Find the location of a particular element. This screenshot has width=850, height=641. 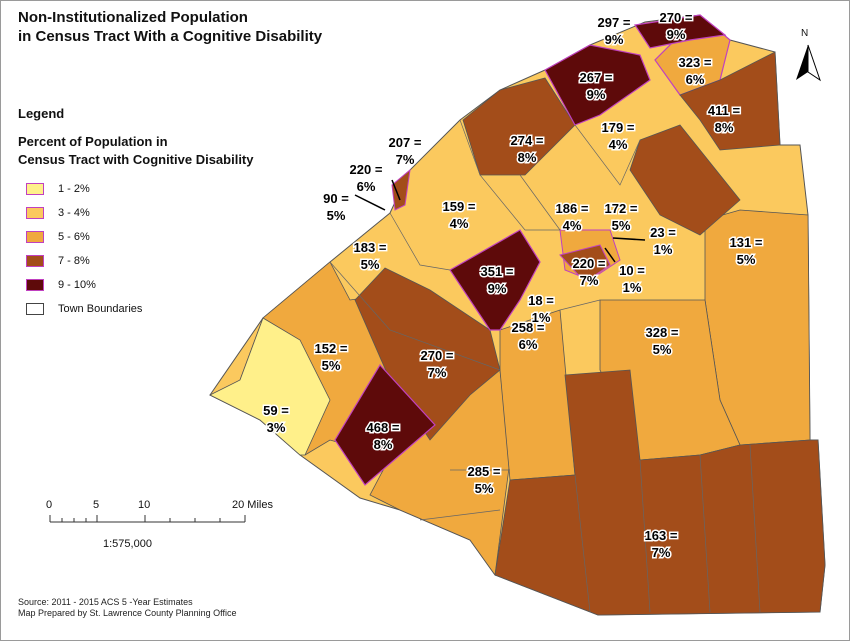

scale-tick-10: 10 is located at coordinates (144, 505).